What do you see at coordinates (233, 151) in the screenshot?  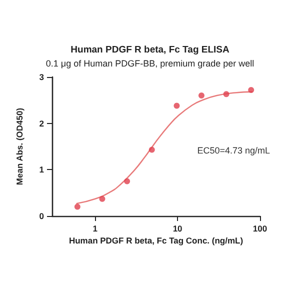 I see `annotation: EC50=4.73 ng/mL` at bounding box center [233, 151].